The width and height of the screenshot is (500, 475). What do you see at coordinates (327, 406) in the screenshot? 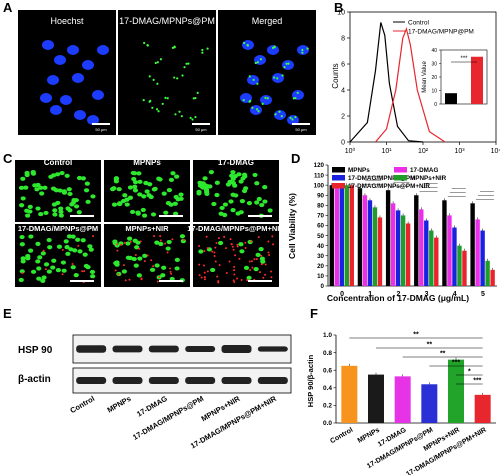
I see `y-tick-label: 0.2` at bounding box center [327, 406].